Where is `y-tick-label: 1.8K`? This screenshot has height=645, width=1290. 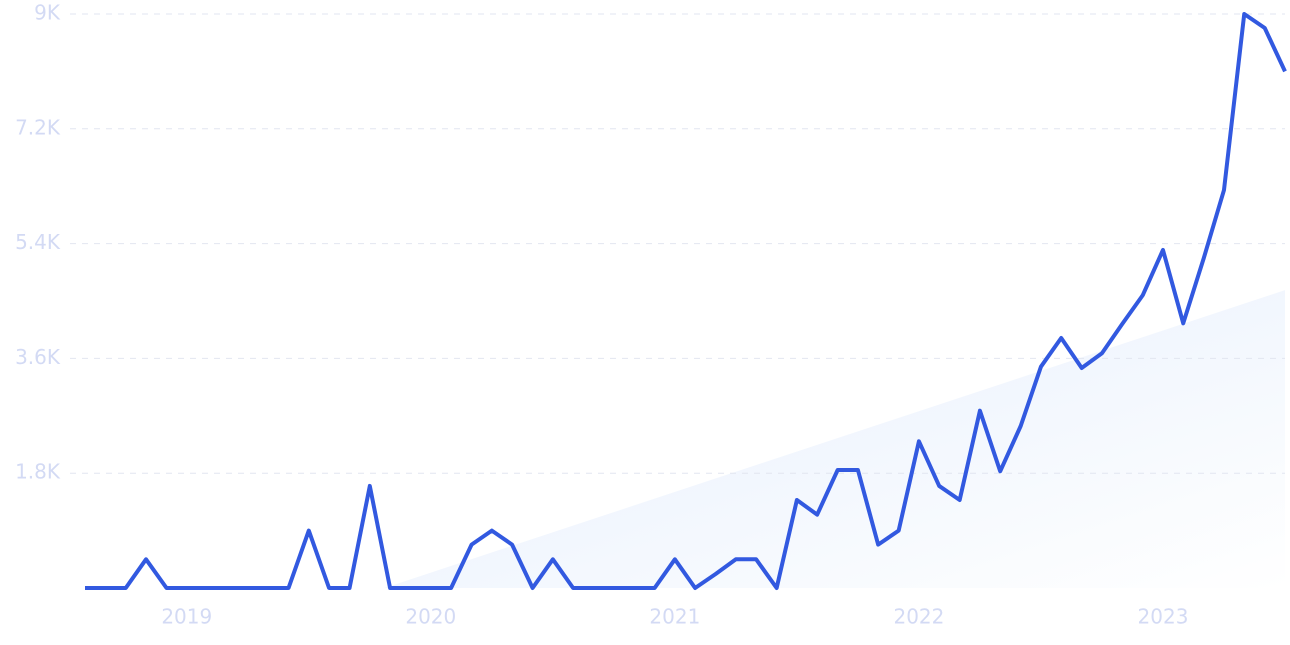
y-tick-label: 1.8K is located at coordinates (38, 472).